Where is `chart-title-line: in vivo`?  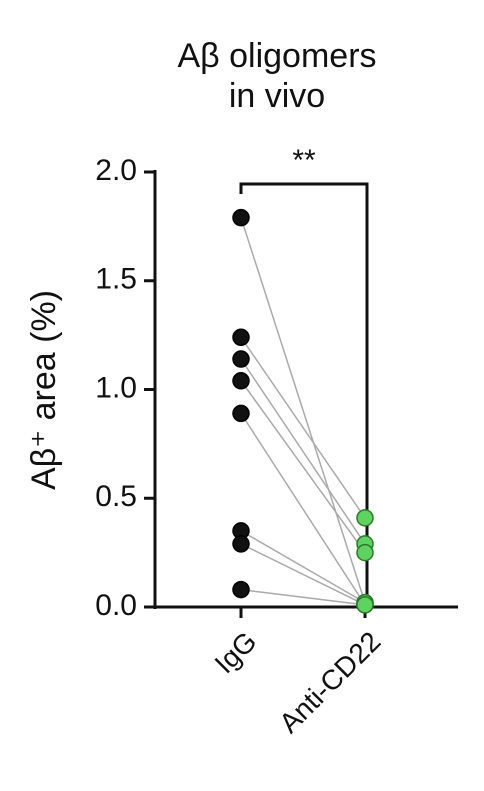
chart-title-line: in vivo is located at coordinates (277, 96).